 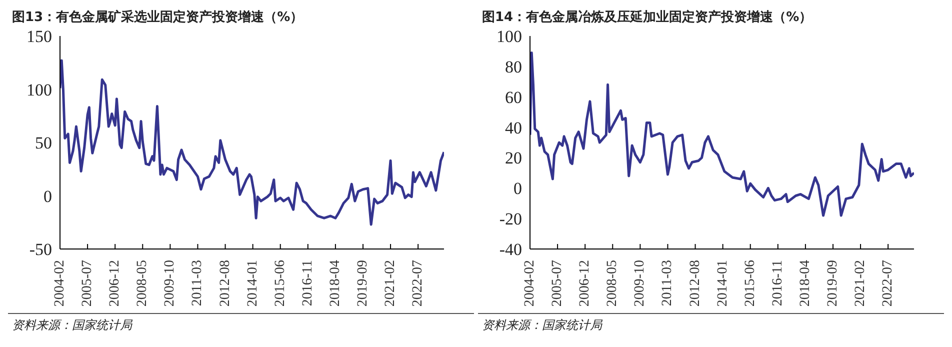 What do you see at coordinates (510, 250) in the screenshot?
I see `y-tick-label: -40` at bounding box center [510, 250].